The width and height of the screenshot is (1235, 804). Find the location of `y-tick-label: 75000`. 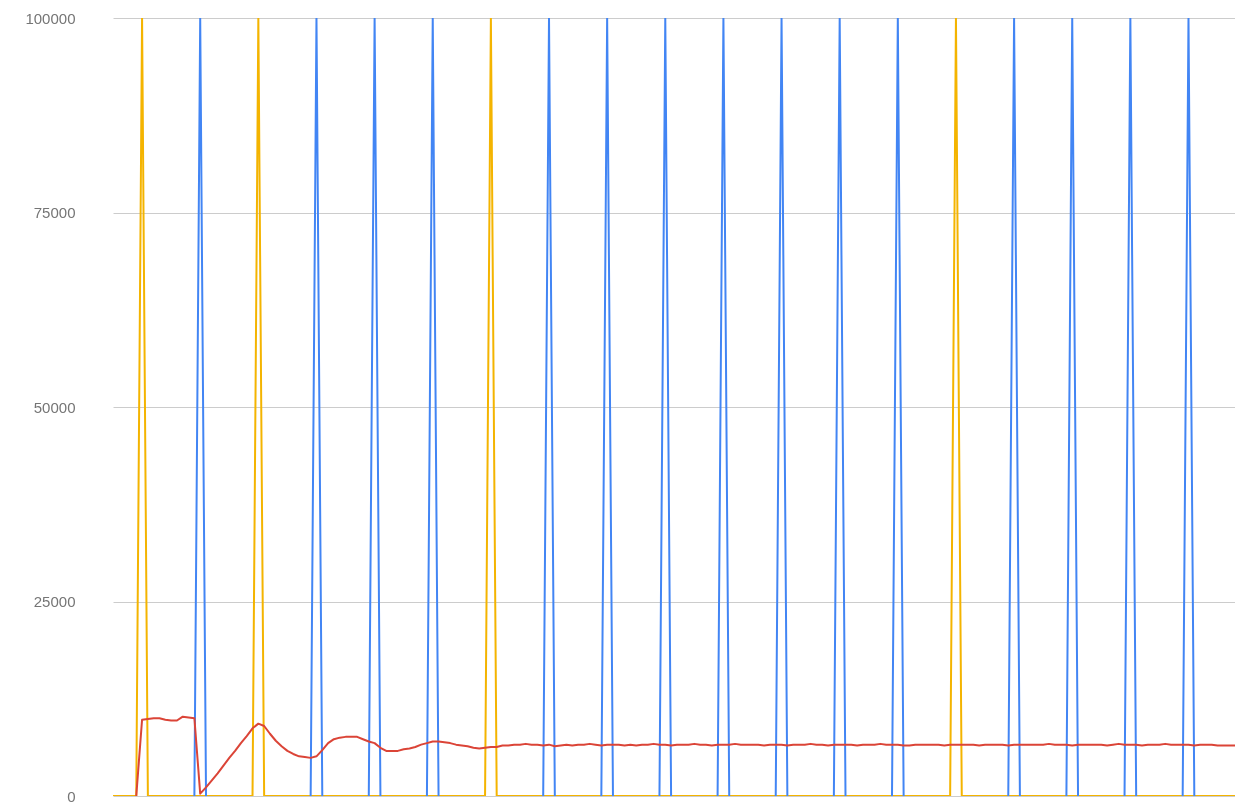

y-tick-label: 75000 is located at coordinates (54, 212).